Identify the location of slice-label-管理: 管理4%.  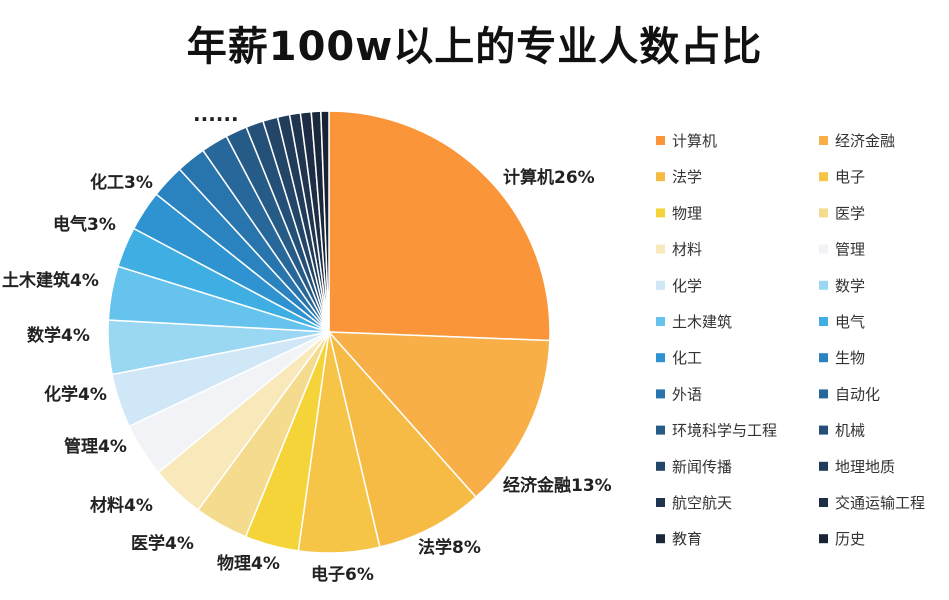
(95, 446).